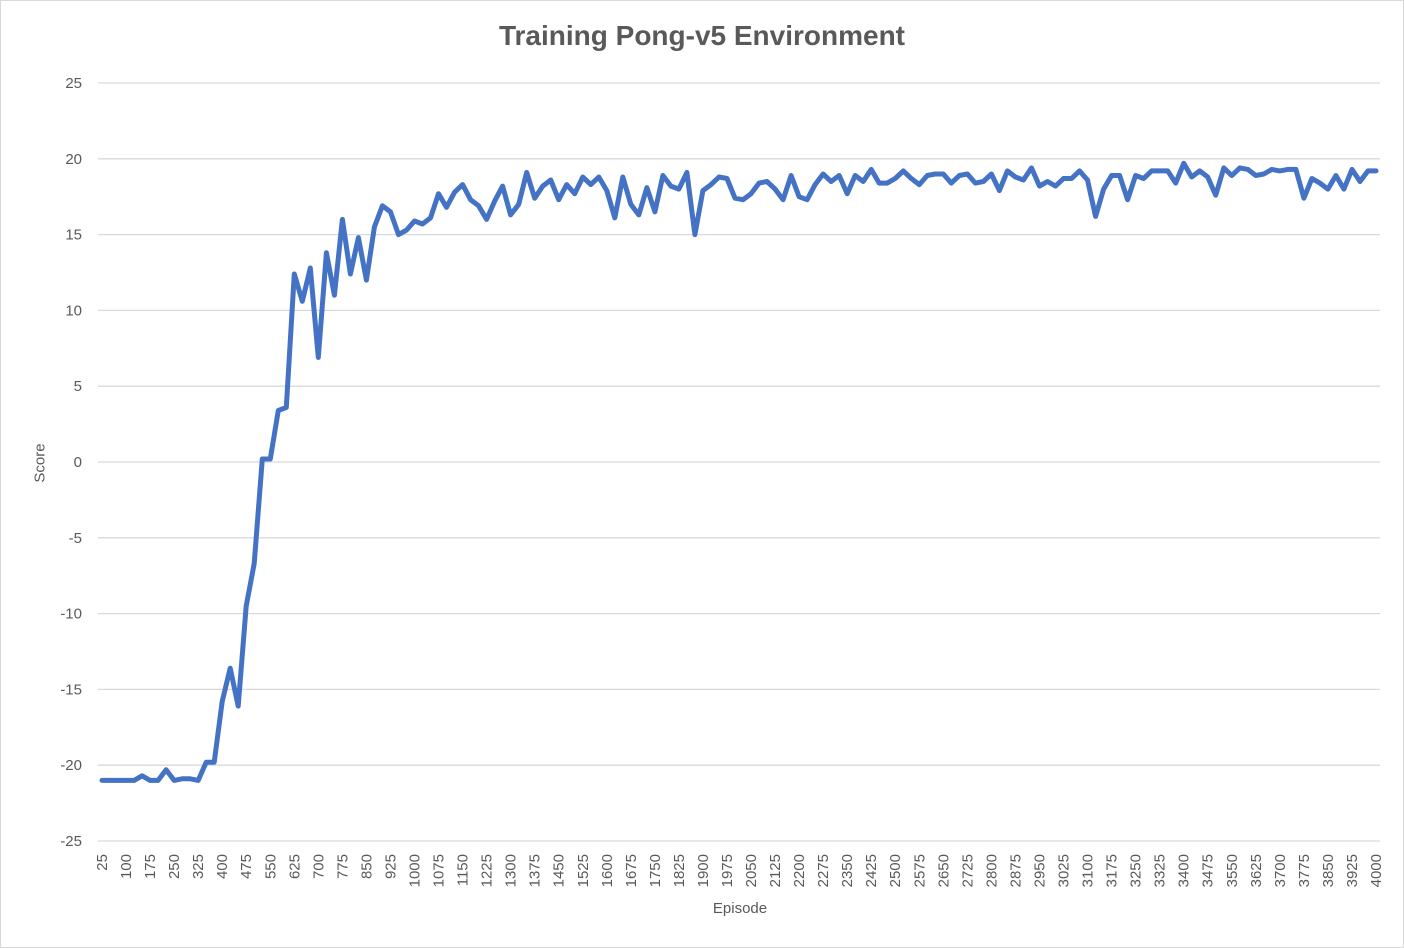  I want to click on y-tick-label: -15, so click(71, 689).